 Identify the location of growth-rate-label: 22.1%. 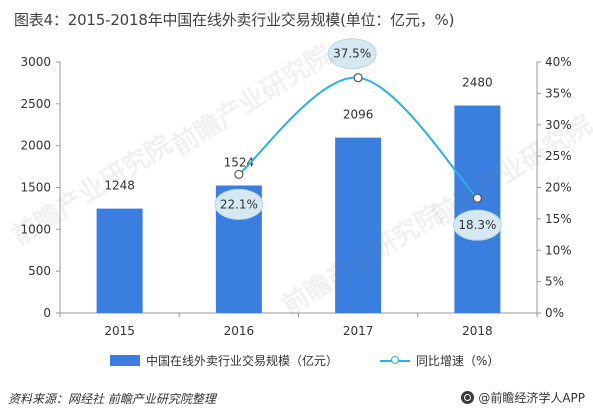
(239, 204).